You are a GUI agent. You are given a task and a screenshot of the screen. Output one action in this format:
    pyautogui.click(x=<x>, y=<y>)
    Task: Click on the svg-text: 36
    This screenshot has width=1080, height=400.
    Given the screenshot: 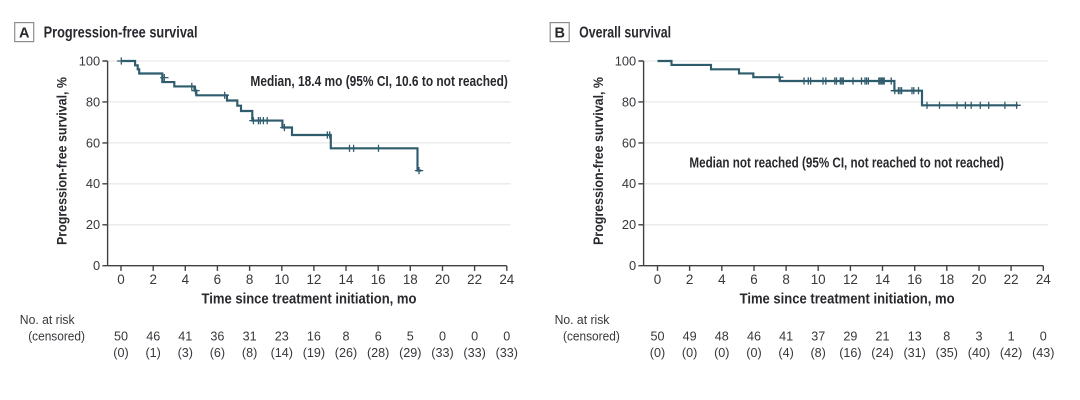 What is the action you would take?
    pyautogui.click(x=217, y=337)
    